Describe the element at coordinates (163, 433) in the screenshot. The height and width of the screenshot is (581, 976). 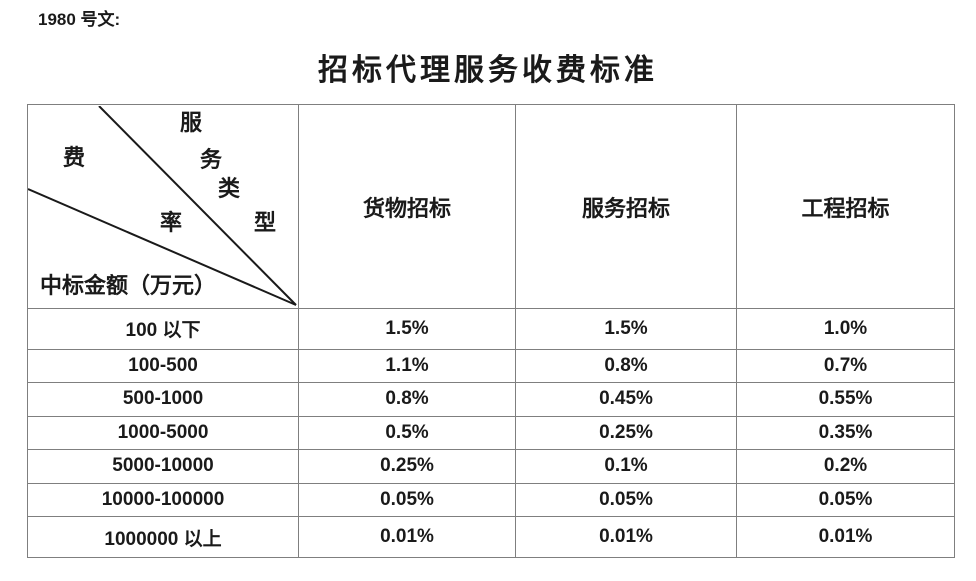
I see `row-label: 1000-5000` at that location.